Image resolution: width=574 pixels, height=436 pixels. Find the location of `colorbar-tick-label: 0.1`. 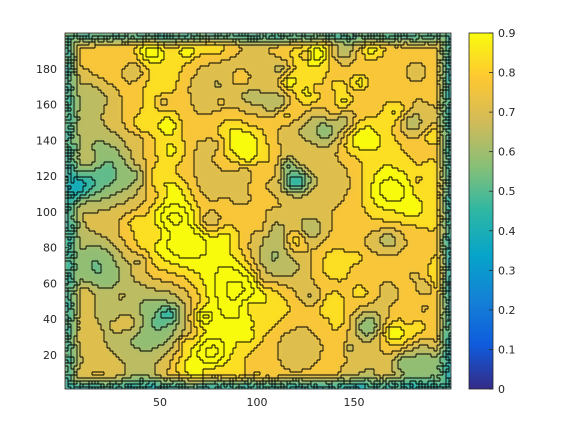

colorbar-tick-label: 0.1 is located at coordinates (507, 349).